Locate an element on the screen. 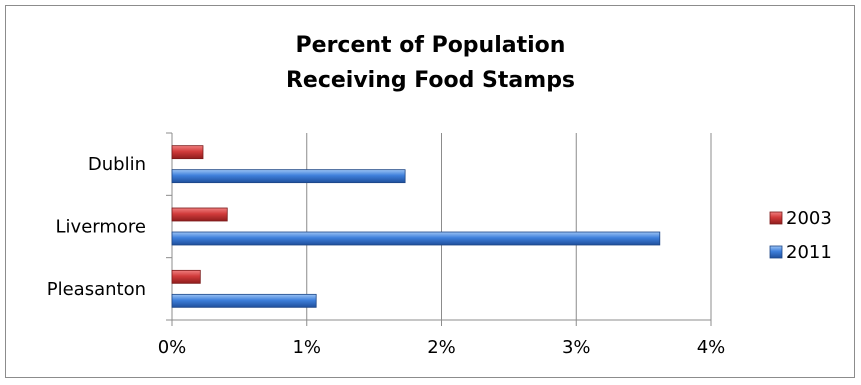 Image resolution: width=861 pixels, height=385 pixels. x-tick-label: 2% is located at coordinates (441, 347).